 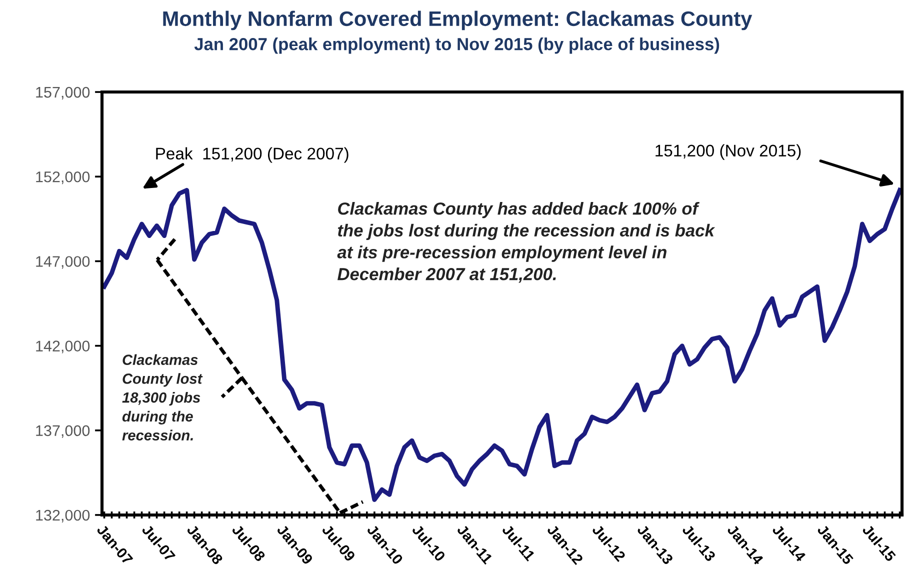 What do you see at coordinates (457, 20) in the screenshot?
I see `chart-title: Monthly Nonfarm Covered Employment: Clackamas County` at bounding box center [457, 20].